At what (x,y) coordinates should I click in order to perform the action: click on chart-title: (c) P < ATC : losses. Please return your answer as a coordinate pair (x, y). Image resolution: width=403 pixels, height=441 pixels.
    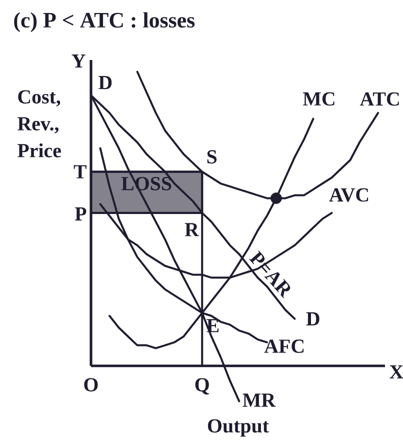
    Looking at the image, I should click on (104, 22).